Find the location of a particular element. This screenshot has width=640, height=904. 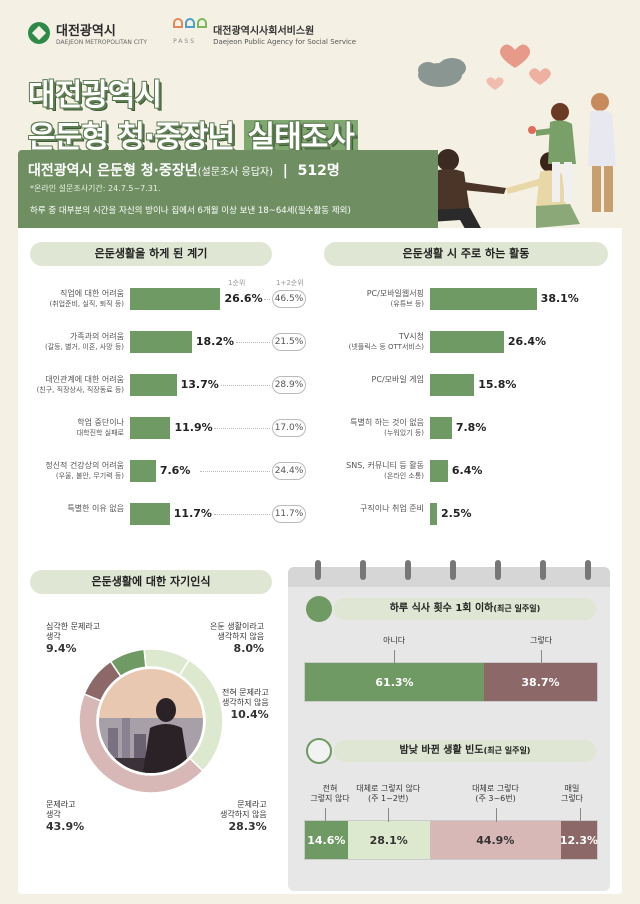

stacked-bar-segment: 38.7% is located at coordinates (540, 682).